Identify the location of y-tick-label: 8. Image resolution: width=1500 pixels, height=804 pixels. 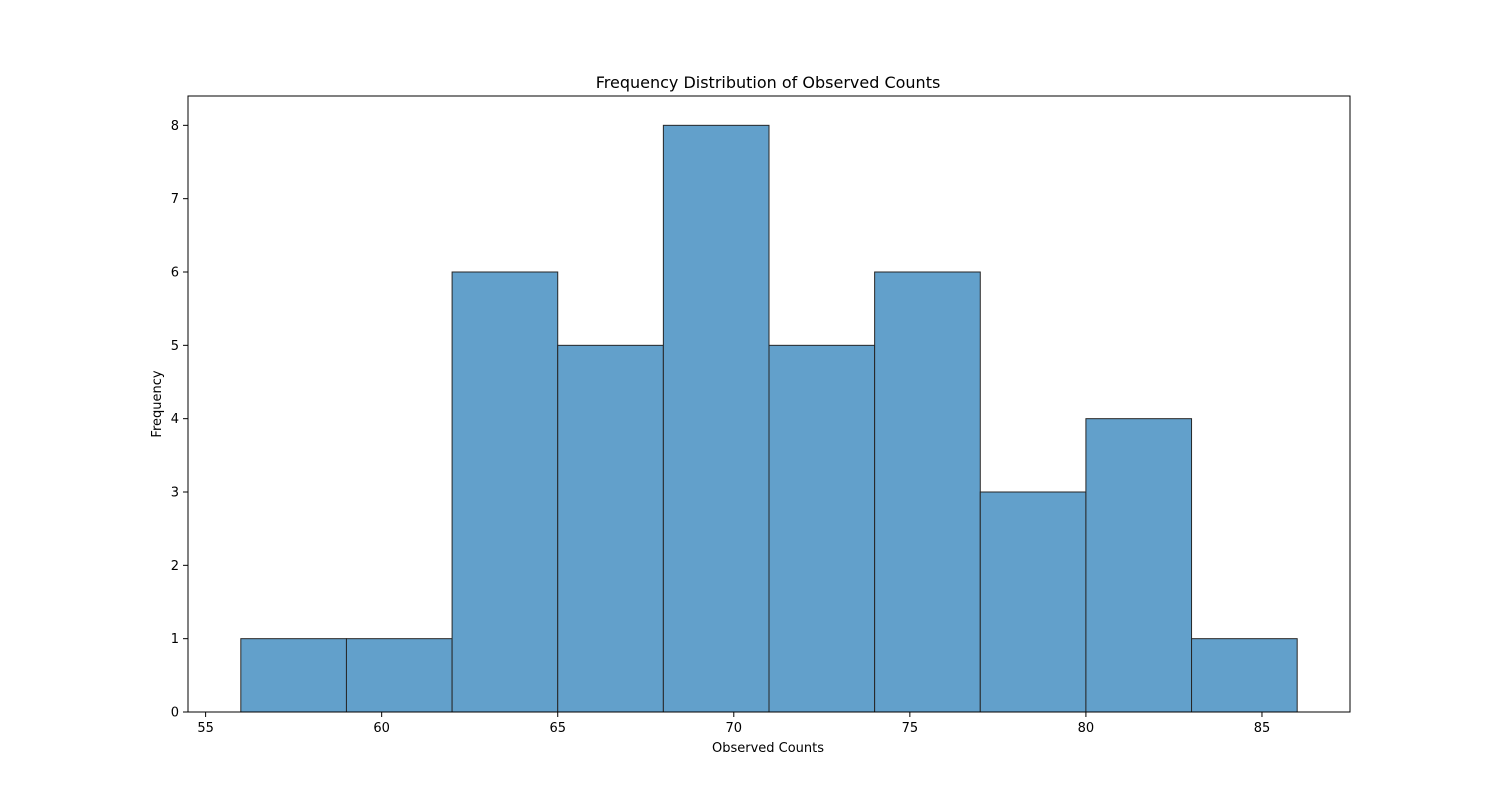
(175, 126).